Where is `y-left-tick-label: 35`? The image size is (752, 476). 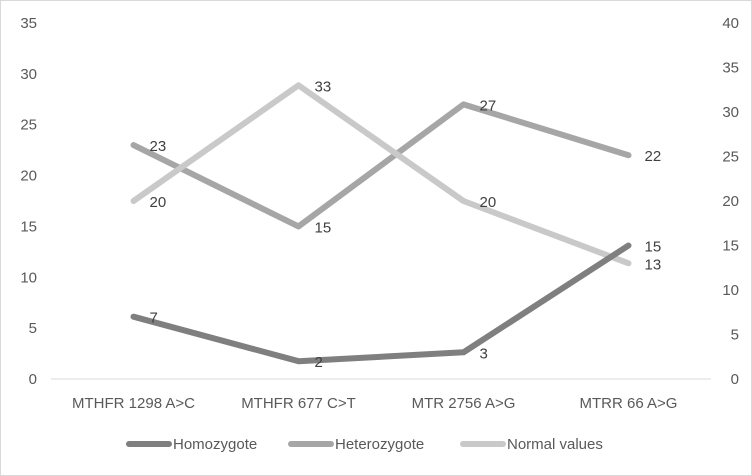
y-left-tick-label: 35 is located at coordinates (28, 23).